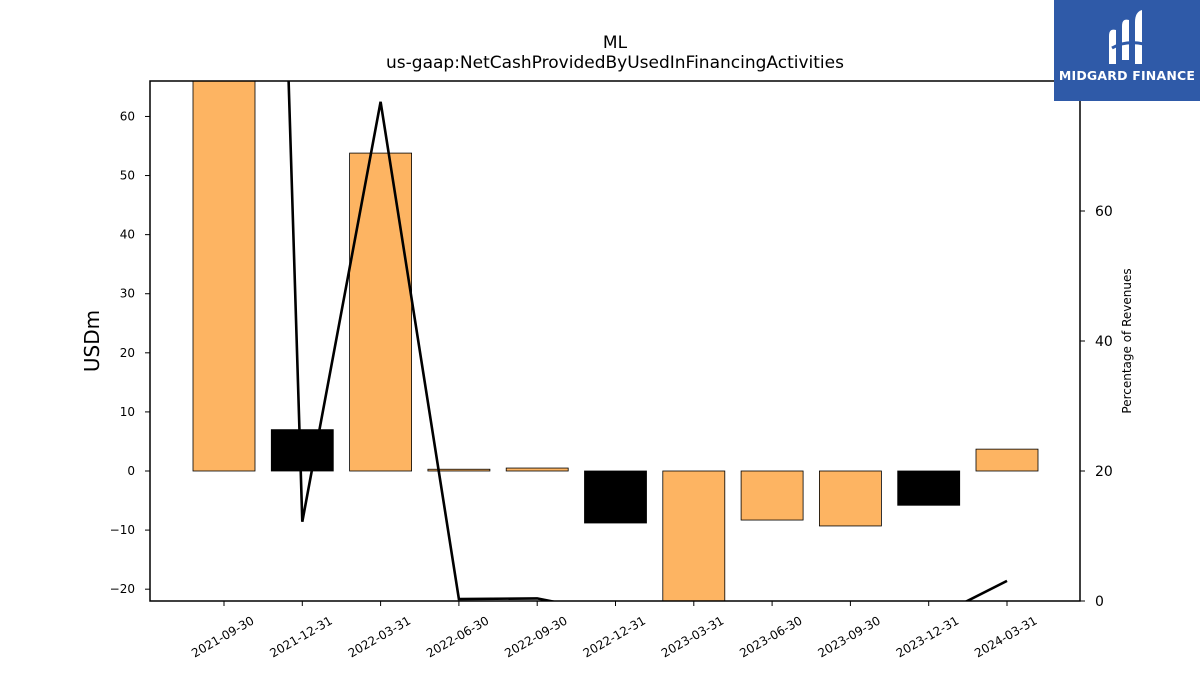 This screenshot has height=675, width=1200. What do you see at coordinates (127, 176) in the screenshot?
I see `y-tick-label: 50` at bounding box center [127, 176].